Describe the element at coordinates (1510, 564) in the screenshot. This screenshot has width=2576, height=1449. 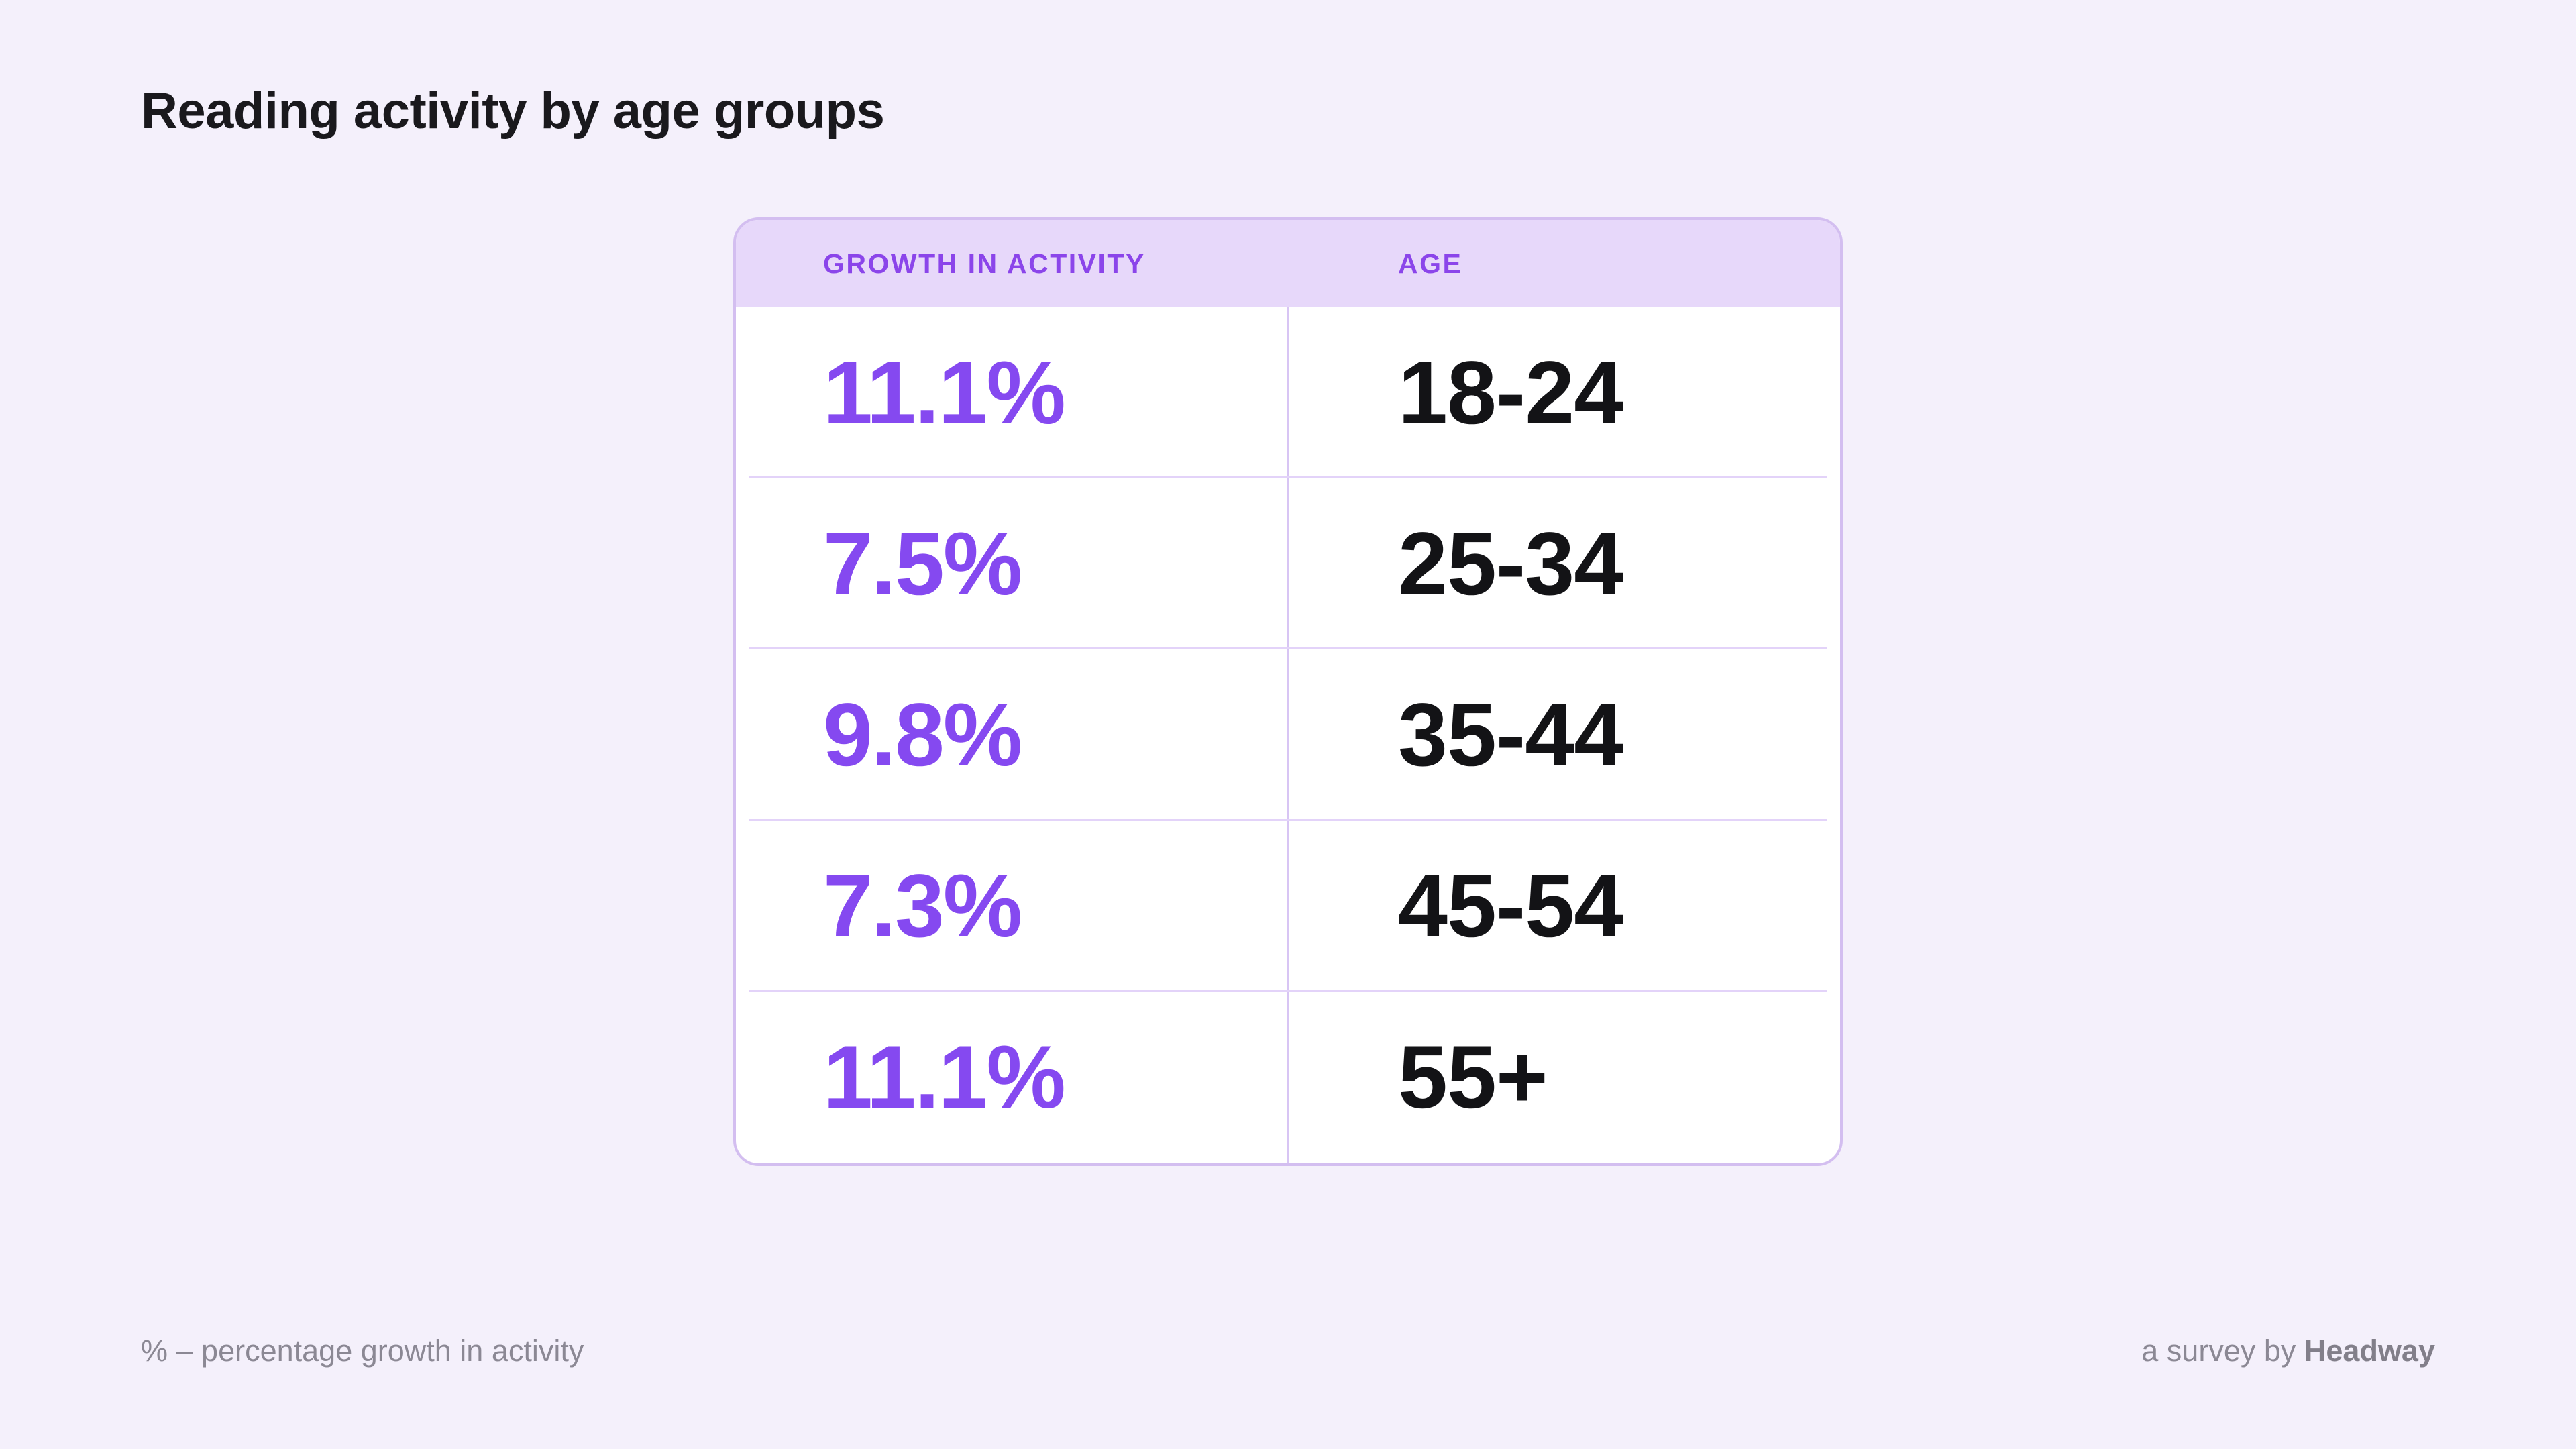
I see `age-value: 25-34` at that location.